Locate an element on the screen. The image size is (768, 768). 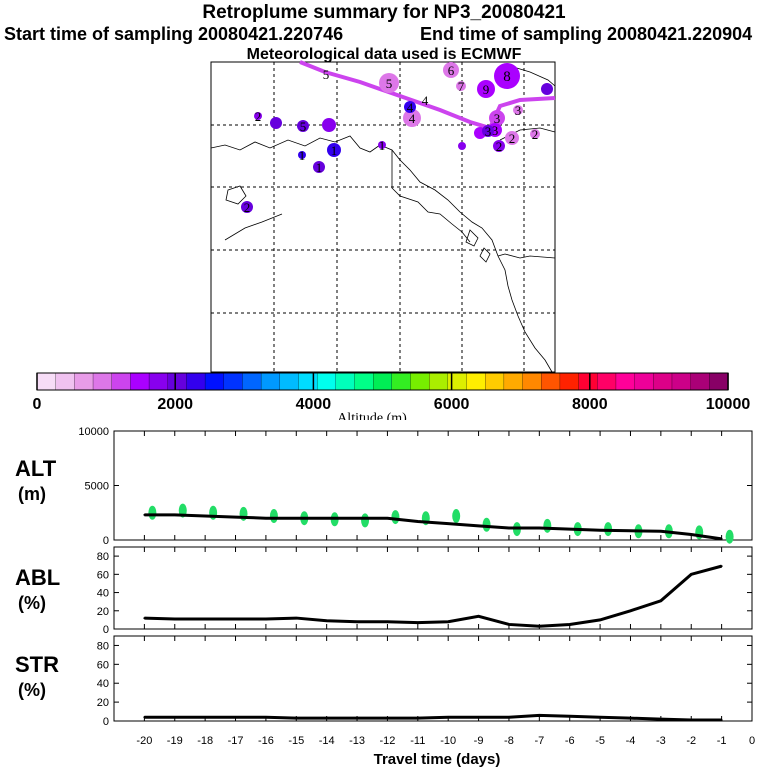
abl-panel: 80 60 40 20 0 is located at coordinates (425, 591).